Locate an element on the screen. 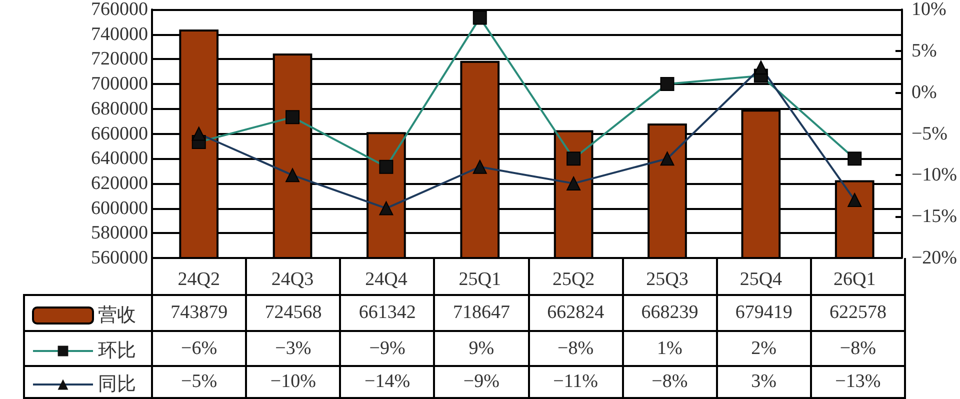  x-tick-label: 25Q4 is located at coordinates (761, 279).